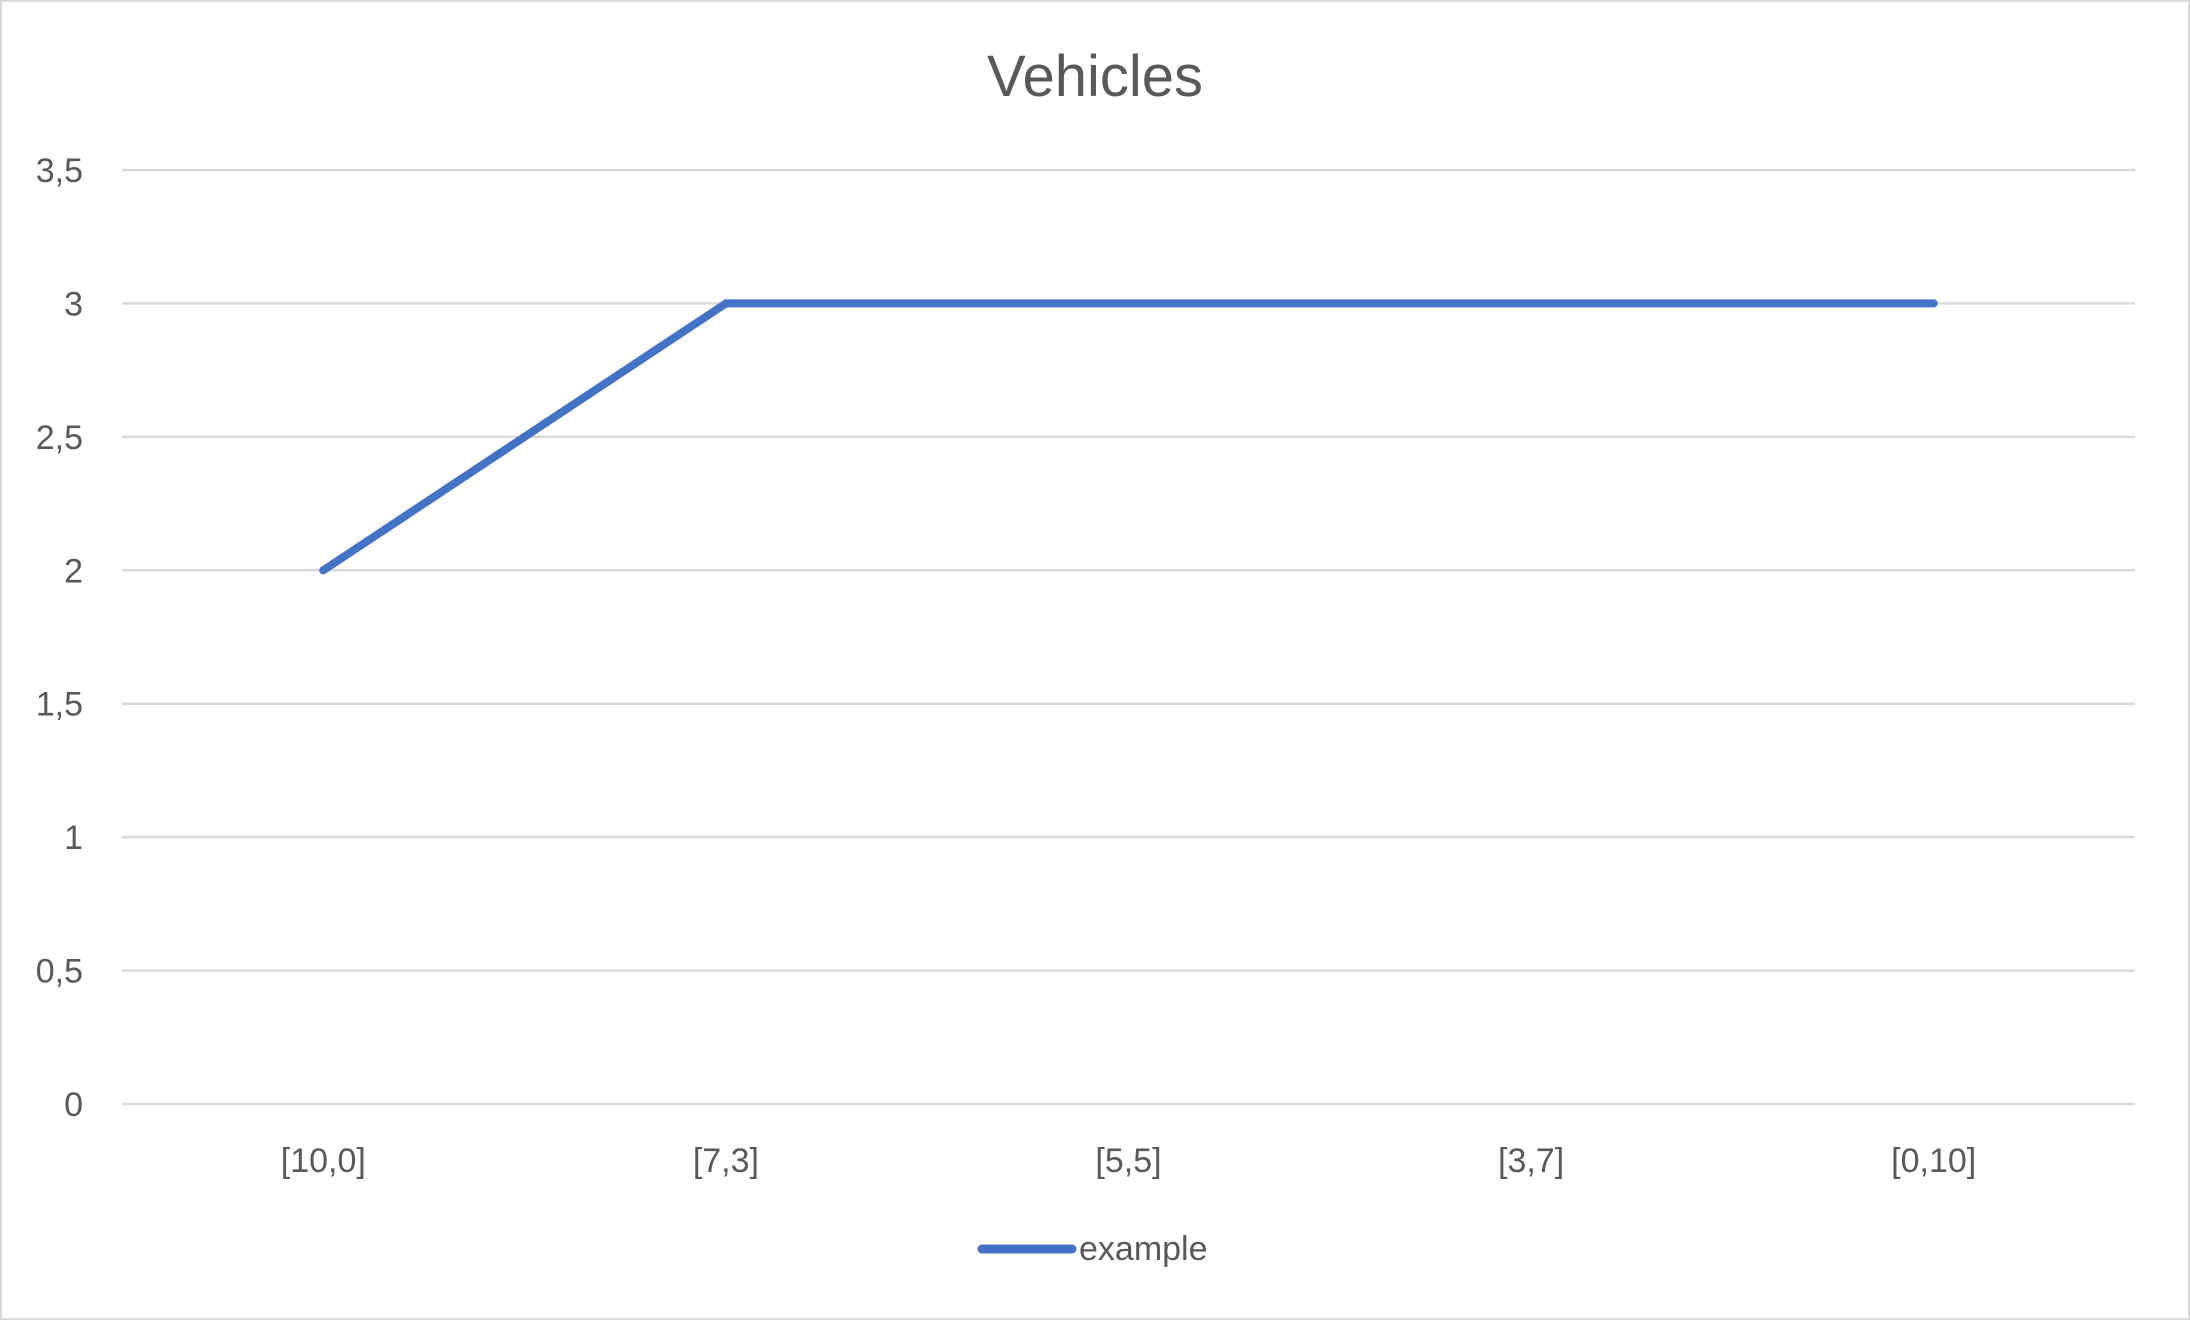  What do you see at coordinates (59, 972) in the screenshot?
I see `y-tick-label: 0,5` at bounding box center [59, 972].